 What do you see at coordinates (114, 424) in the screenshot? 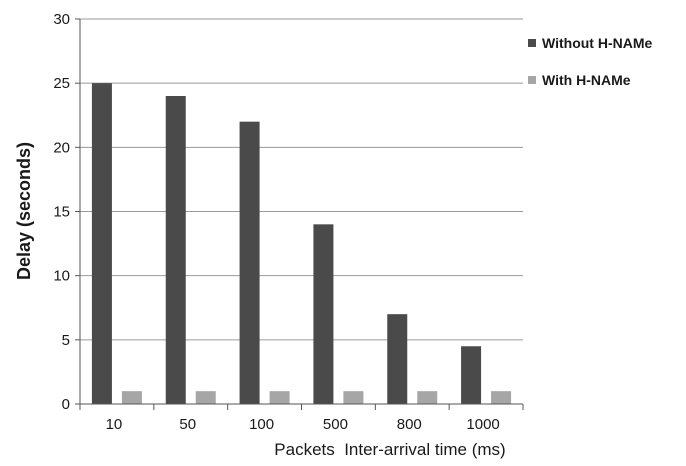
I see `x-tick-label: 10` at bounding box center [114, 424].